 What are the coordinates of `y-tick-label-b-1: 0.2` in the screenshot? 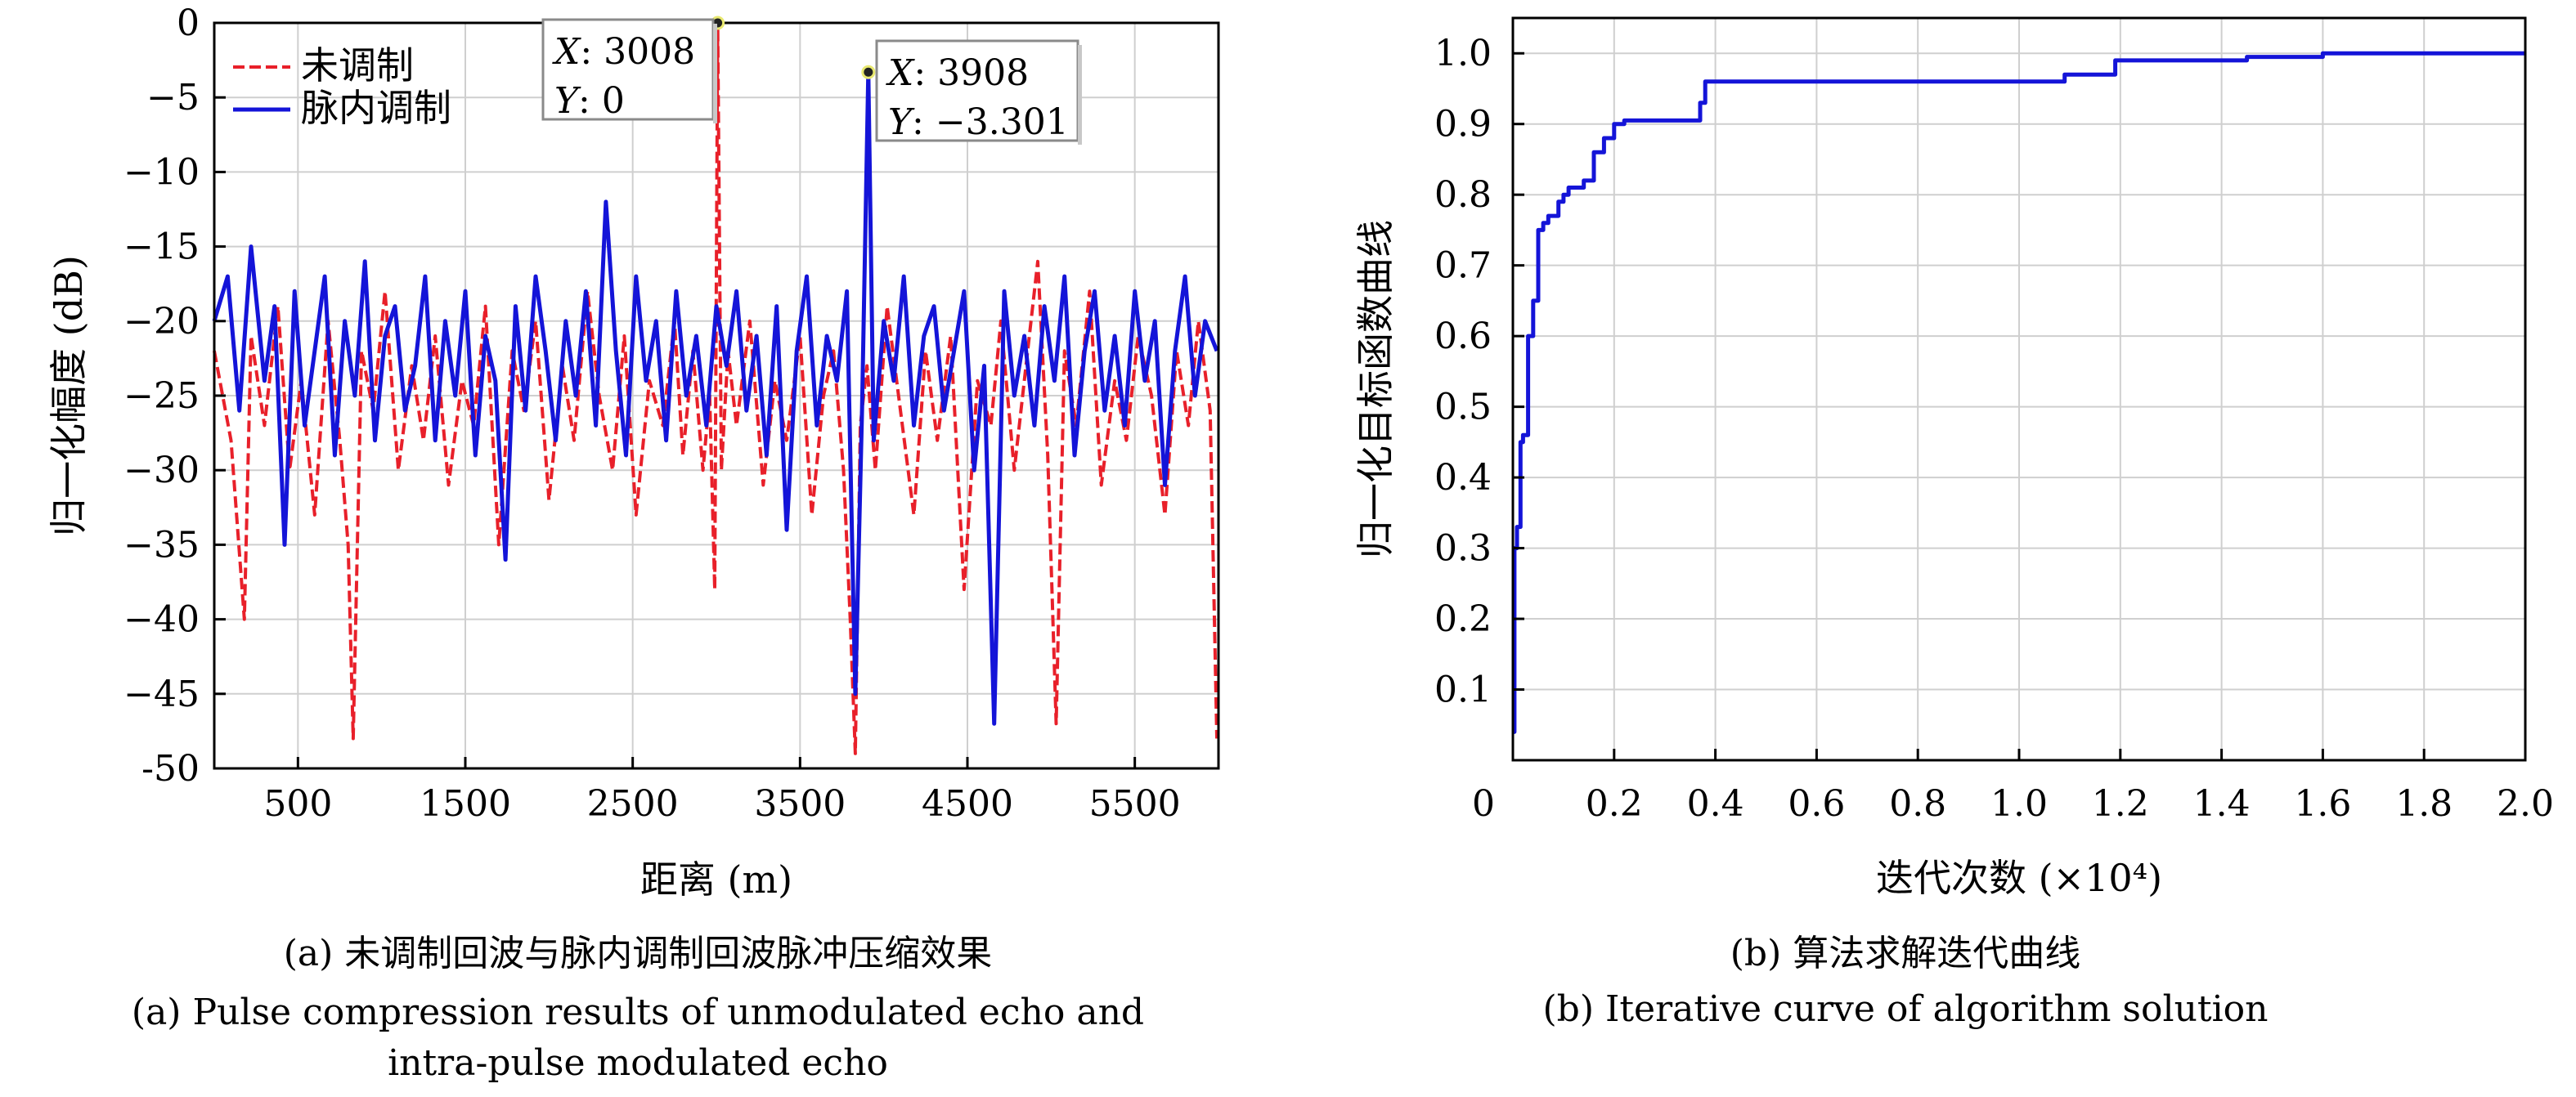 It's located at (1463, 619).